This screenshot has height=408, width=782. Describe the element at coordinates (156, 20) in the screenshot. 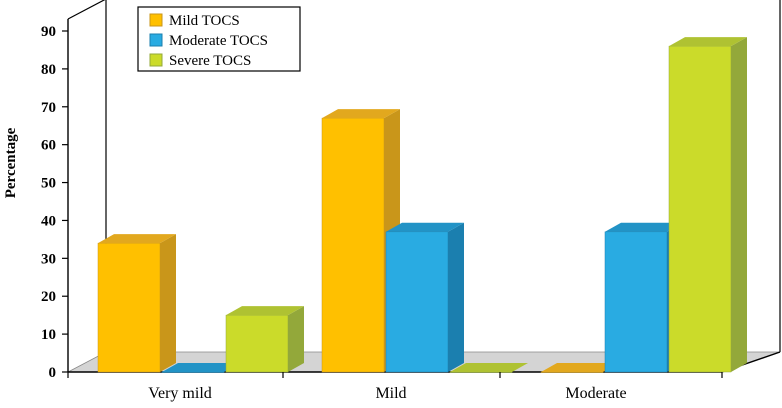

I see `legend-swatch-mild-tocs` at that location.